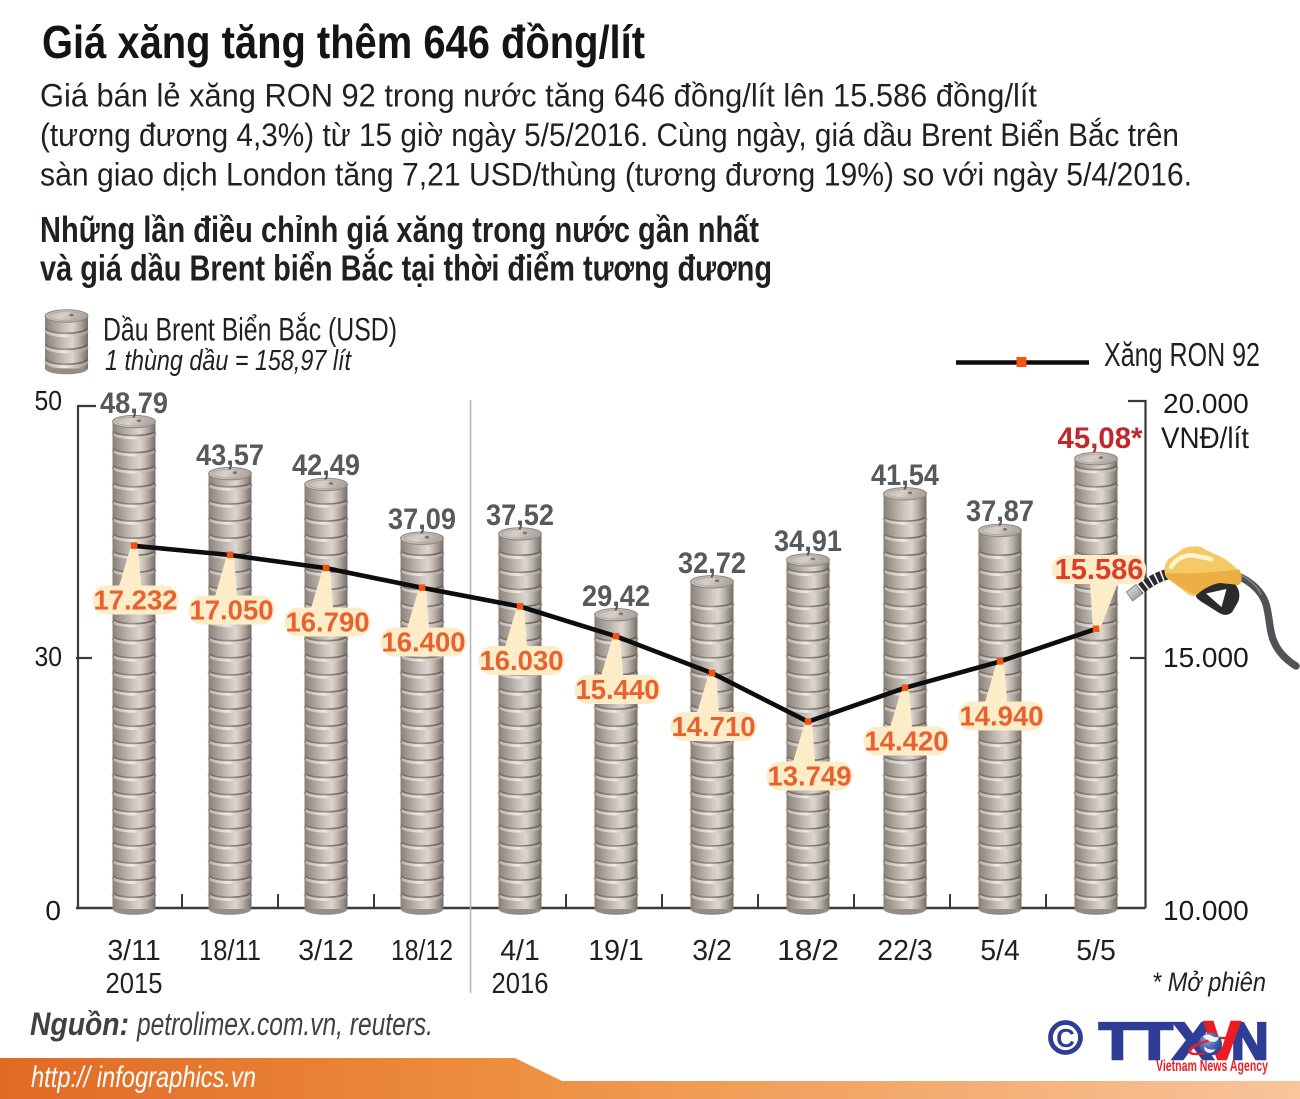  What do you see at coordinates (520, 951) in the screenshot?
I see `svg-text: 4/1` at bounding box center [520, 951].